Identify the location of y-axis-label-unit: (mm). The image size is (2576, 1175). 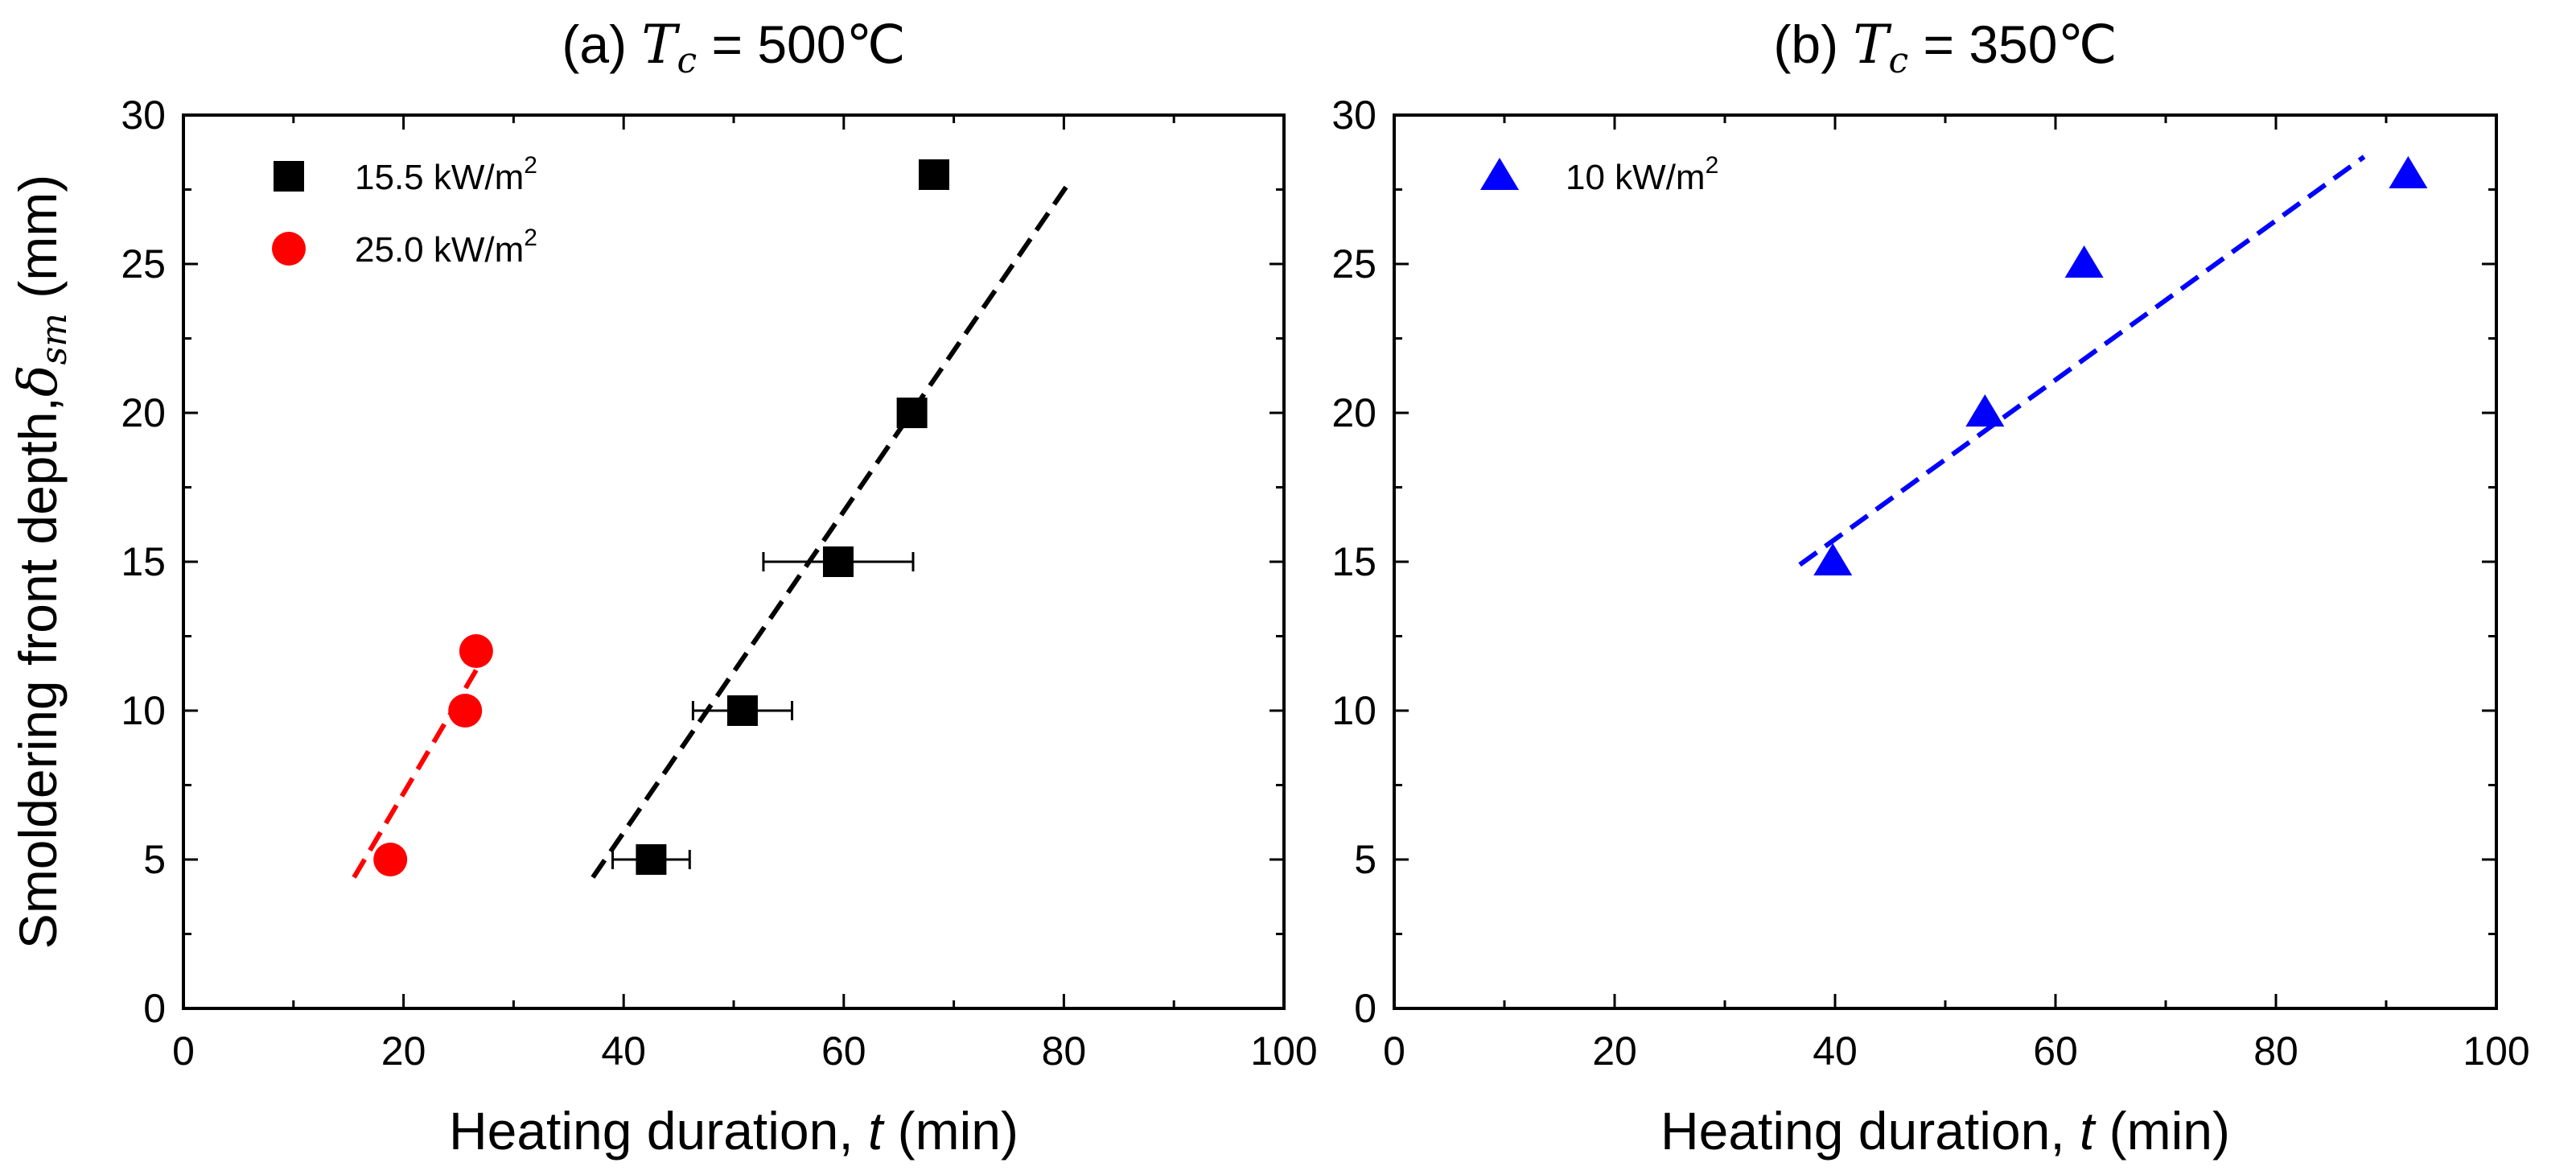
(38, 244).